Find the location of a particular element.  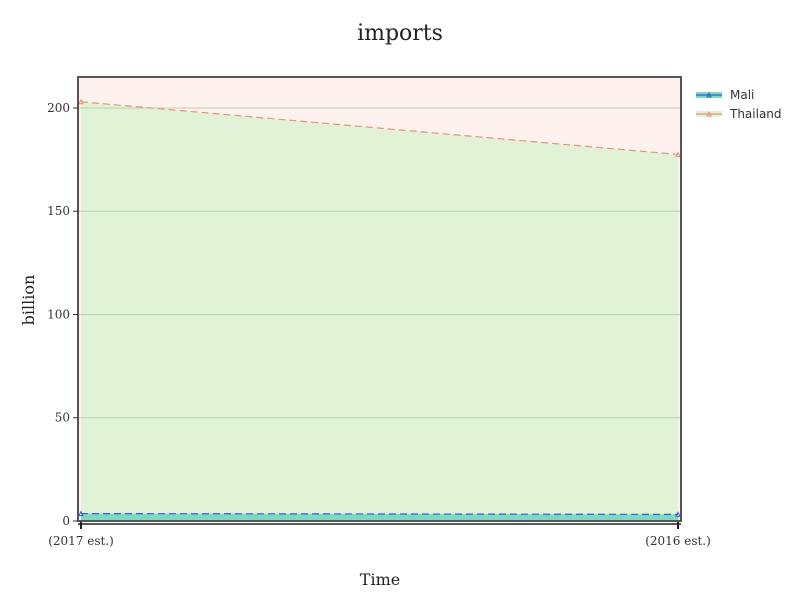

series-line-mali is located at coordinates (379, 513).